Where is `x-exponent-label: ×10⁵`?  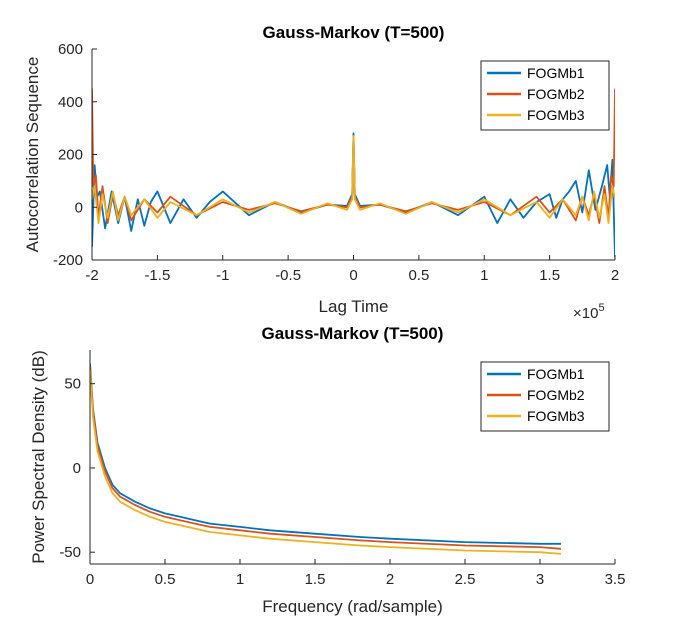
x-exponent-label: ×10⁵ is located at coordinates (589, 312).